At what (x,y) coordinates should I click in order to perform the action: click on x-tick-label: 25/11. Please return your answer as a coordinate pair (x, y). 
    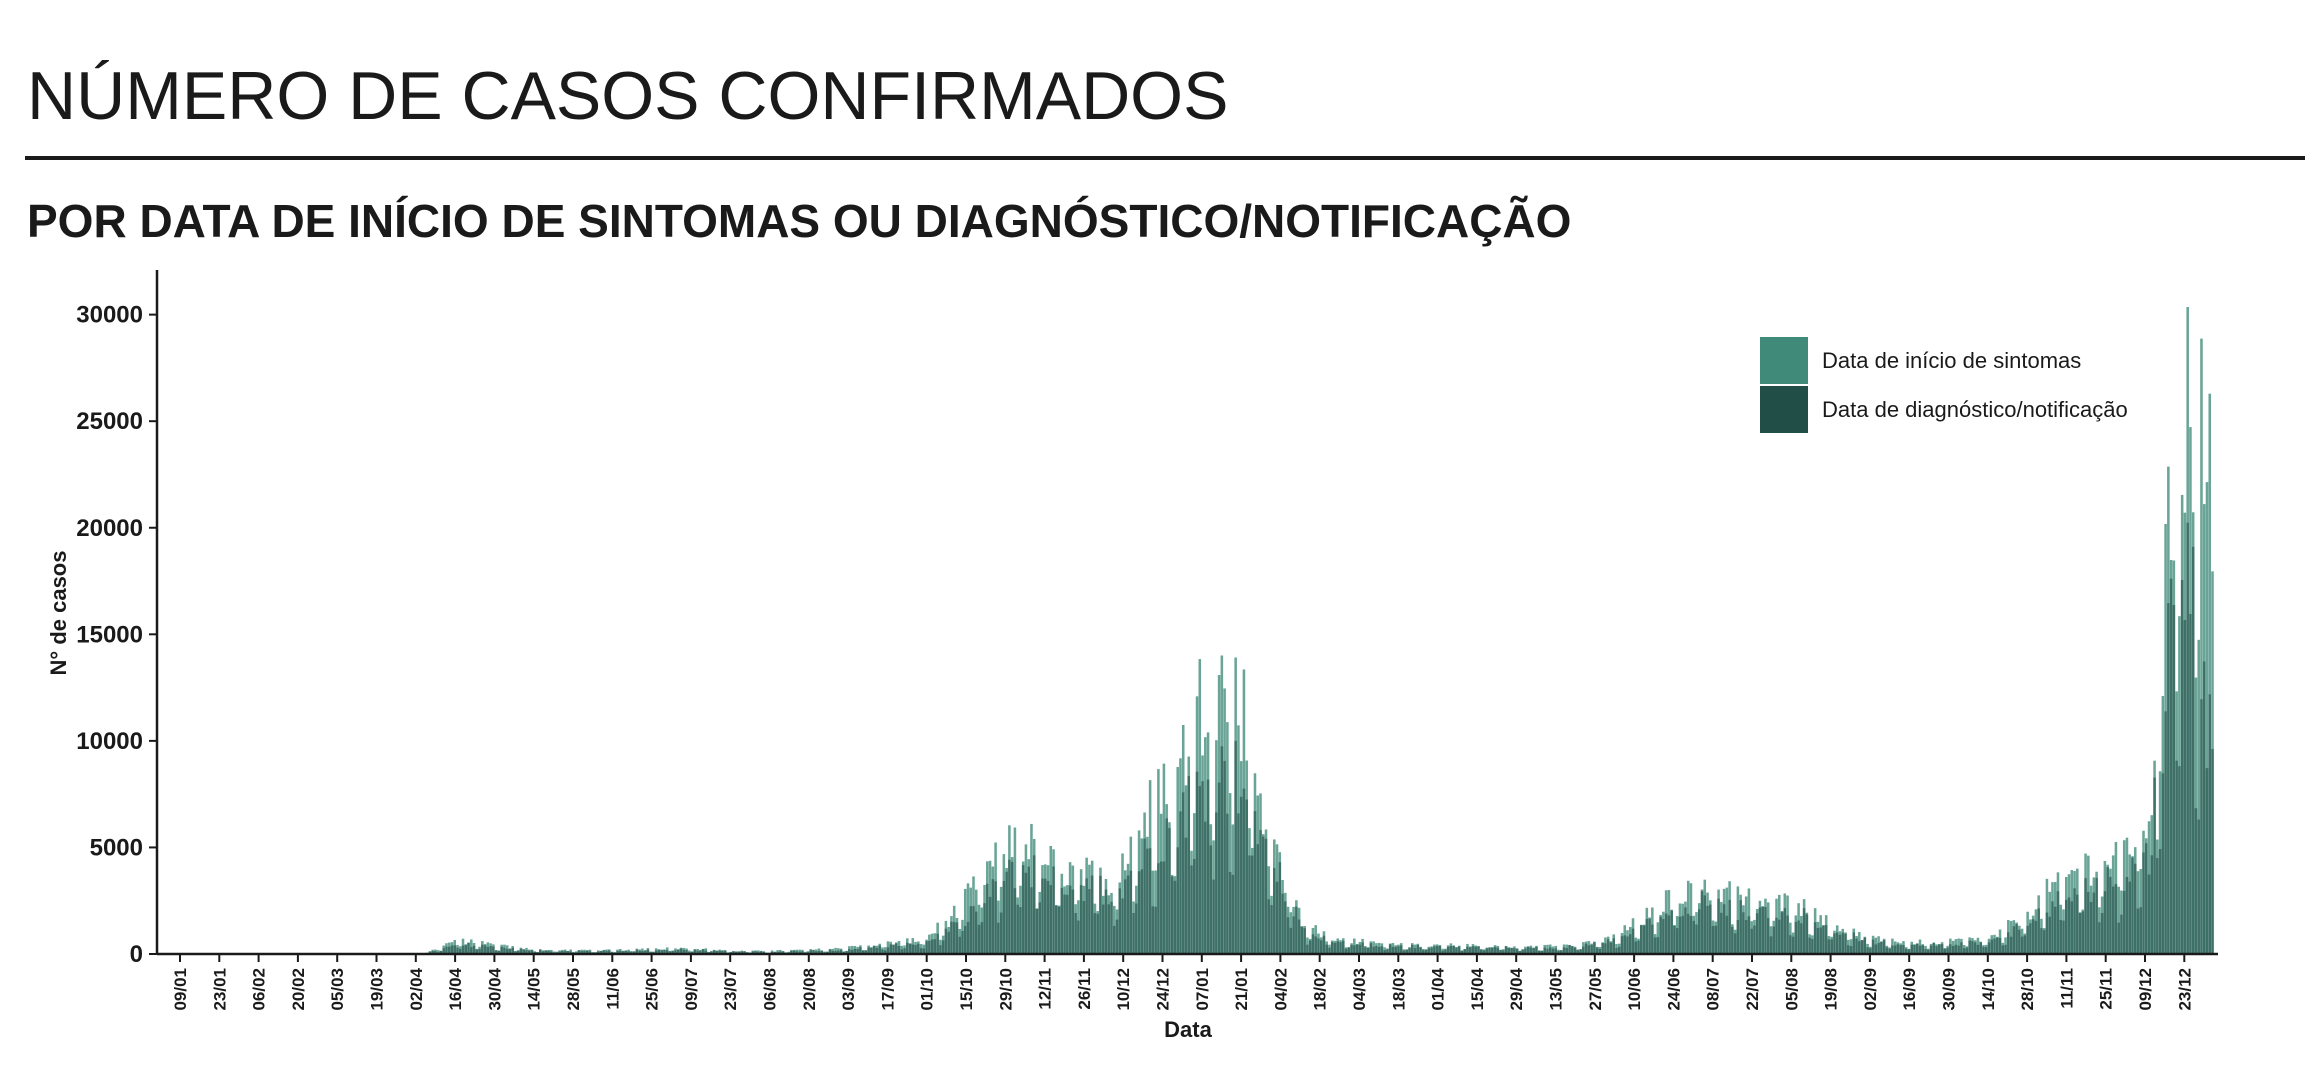
    Looking at the image, I should click on (2106, 989).